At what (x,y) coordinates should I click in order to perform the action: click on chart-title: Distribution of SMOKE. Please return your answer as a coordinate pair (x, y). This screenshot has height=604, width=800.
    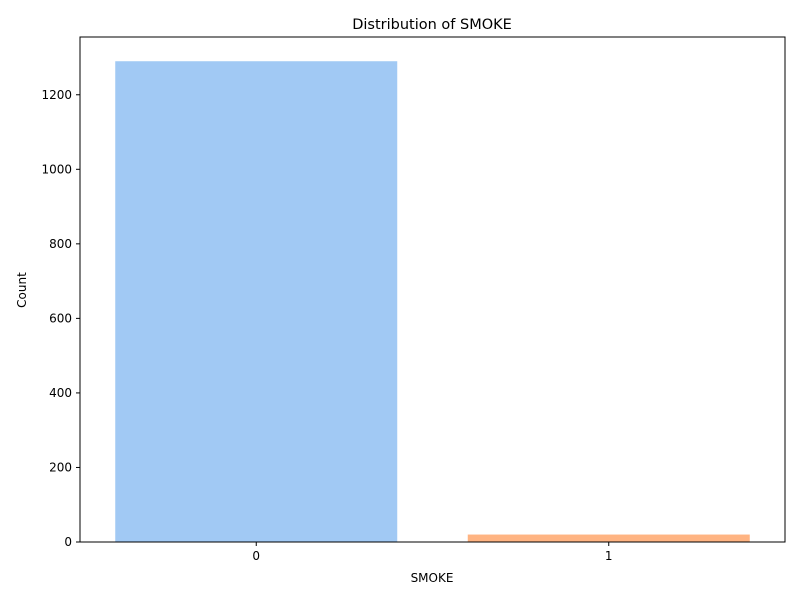
    Looking at the image, I should click on (432, 25).